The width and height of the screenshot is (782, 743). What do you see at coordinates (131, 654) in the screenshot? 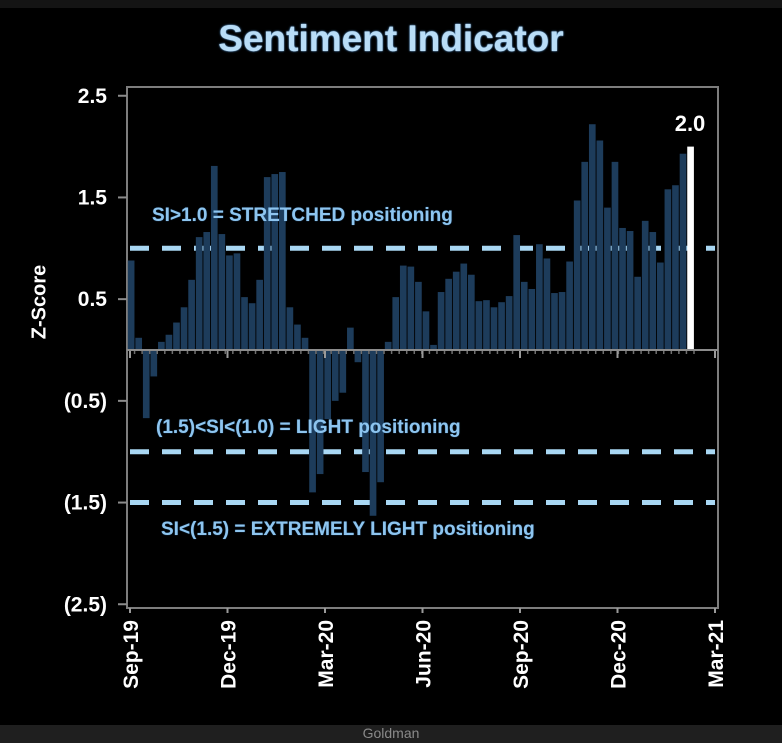
I see `svg-text: Sep-19` at bounding box center [131, 654].